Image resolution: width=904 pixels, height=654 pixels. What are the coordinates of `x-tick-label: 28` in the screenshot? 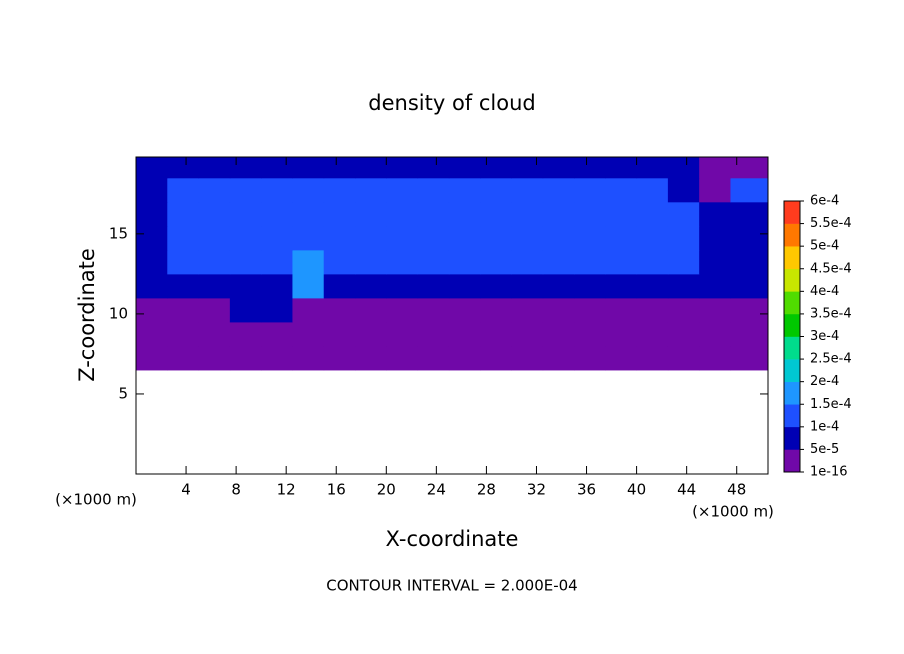 It's located at (486, 490).